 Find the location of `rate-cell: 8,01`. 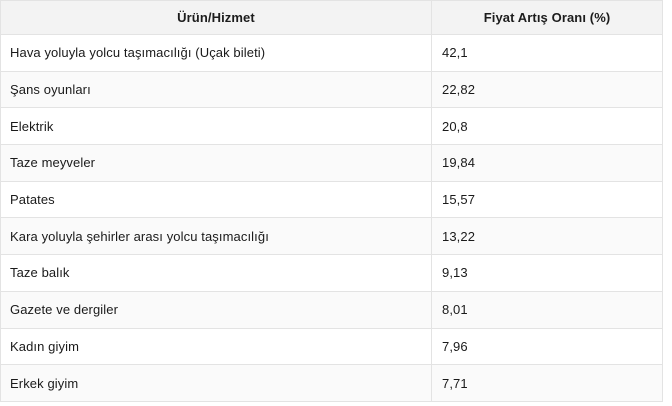

rate-cell: 8,01 is located at coordinates (547, 309).